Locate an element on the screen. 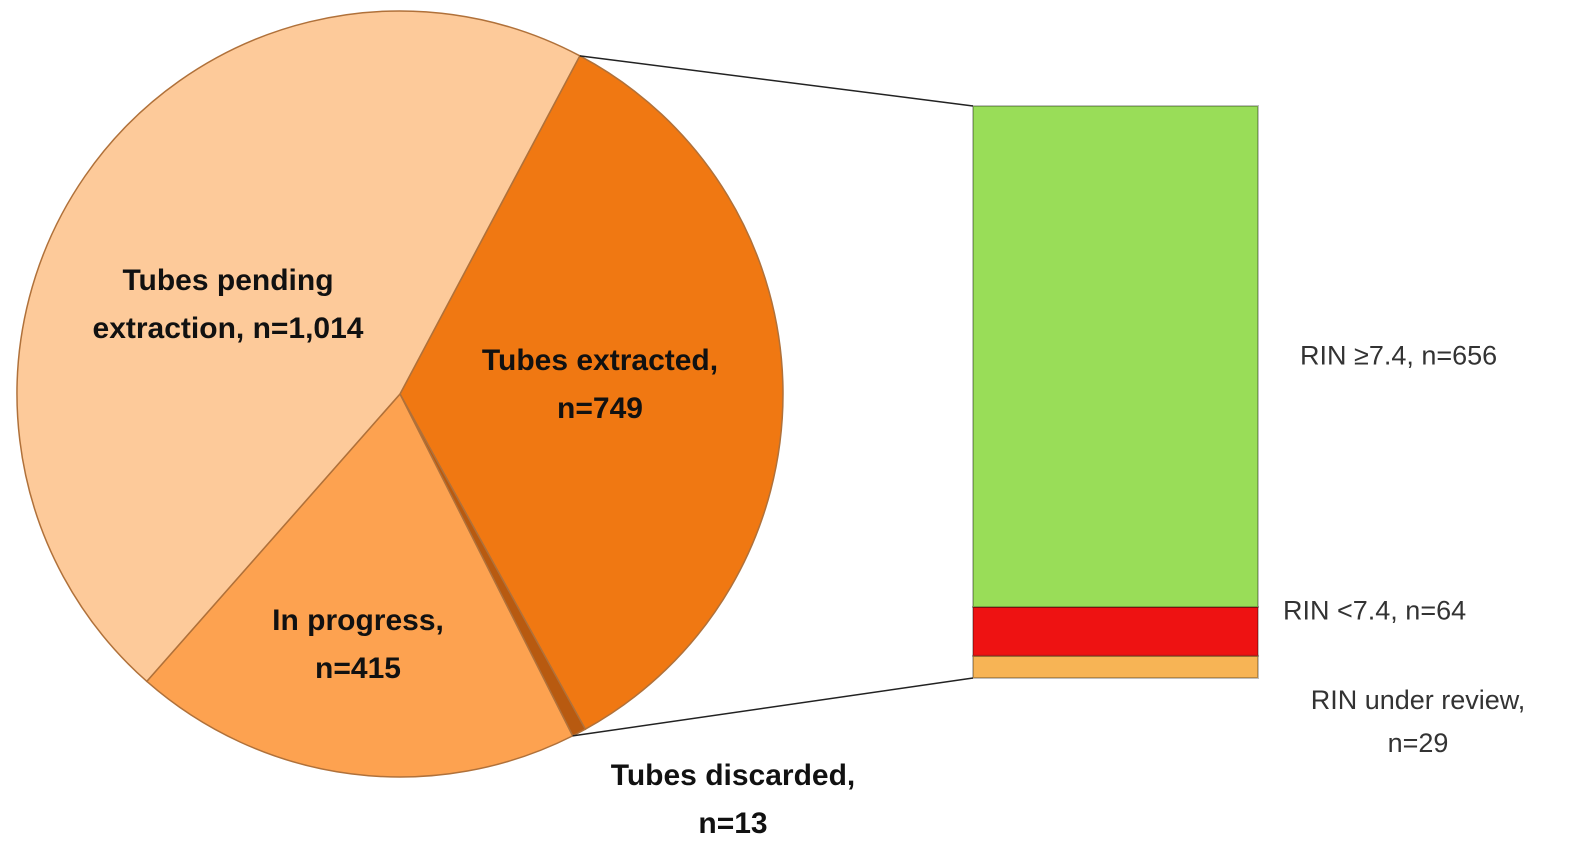 Image resolution: width=1585 pixels, height=844 pixels. bar-label: RIN under review, n=29 is located at coordinates (1418, 721).